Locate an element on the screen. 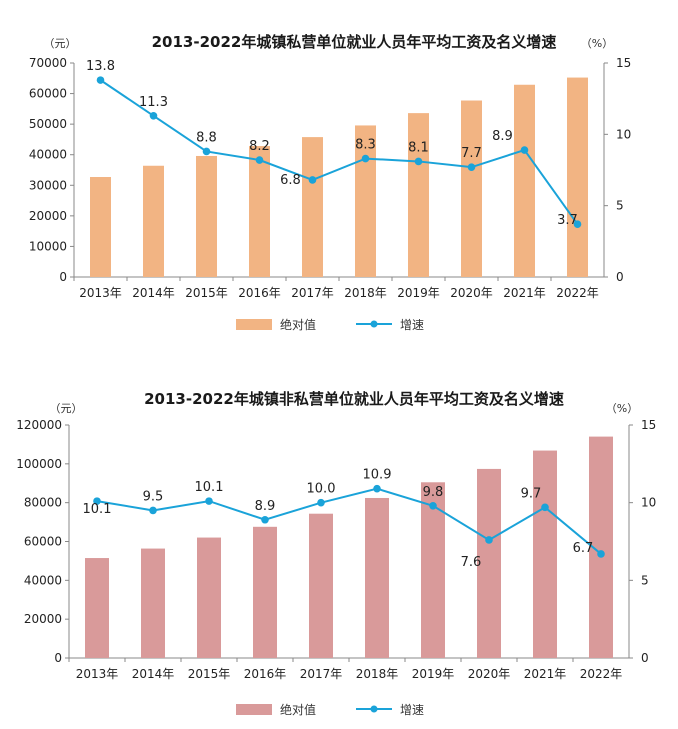  y-axis-tick-label: 80000 is located at coordinates (43, 503).